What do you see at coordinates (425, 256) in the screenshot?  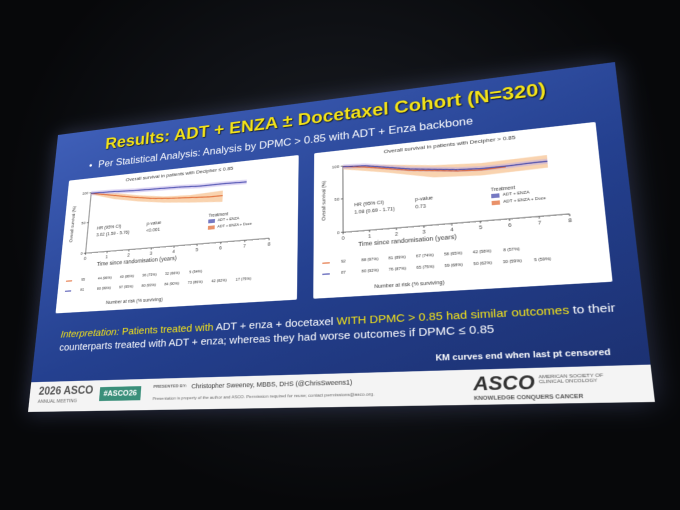 I see `risk-value: 67 (74%)` at bounding box center [425, 256].